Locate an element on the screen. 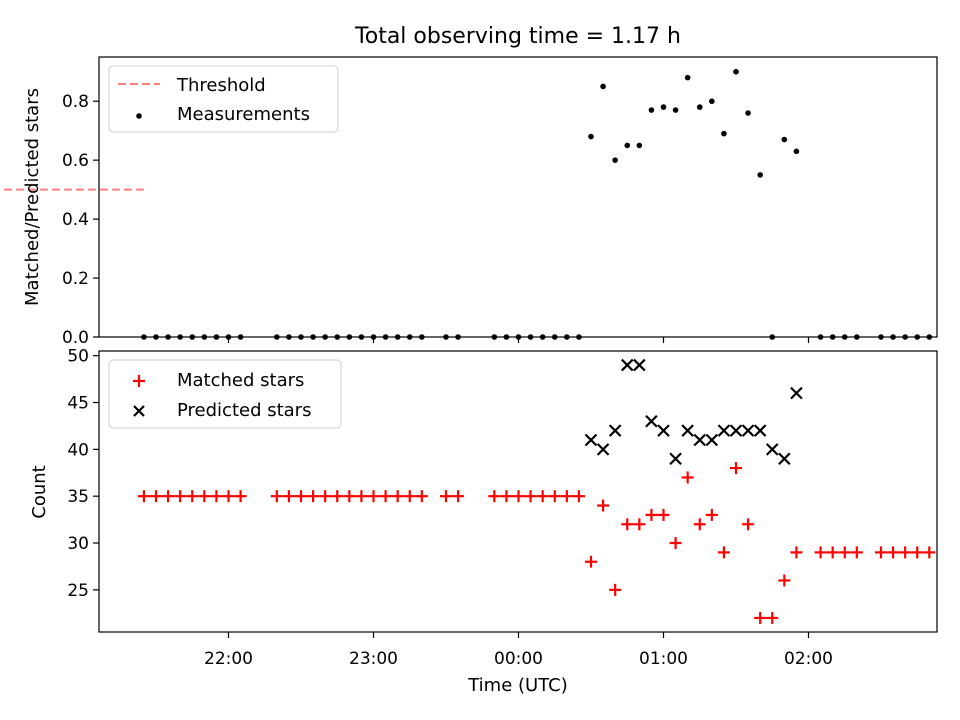  predicted-legend-label: Predicted stars is located at coordinates (244, 410).